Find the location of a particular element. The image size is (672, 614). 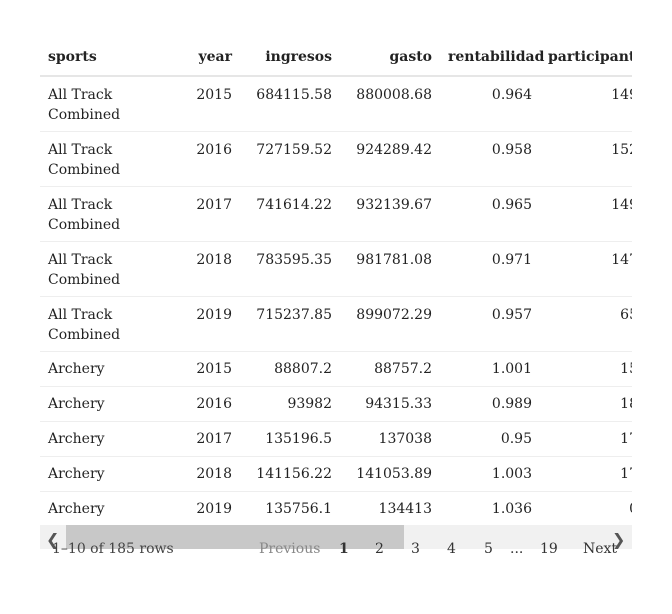

chevron-left-icon: ❮ is located at coordinates (53, 539).